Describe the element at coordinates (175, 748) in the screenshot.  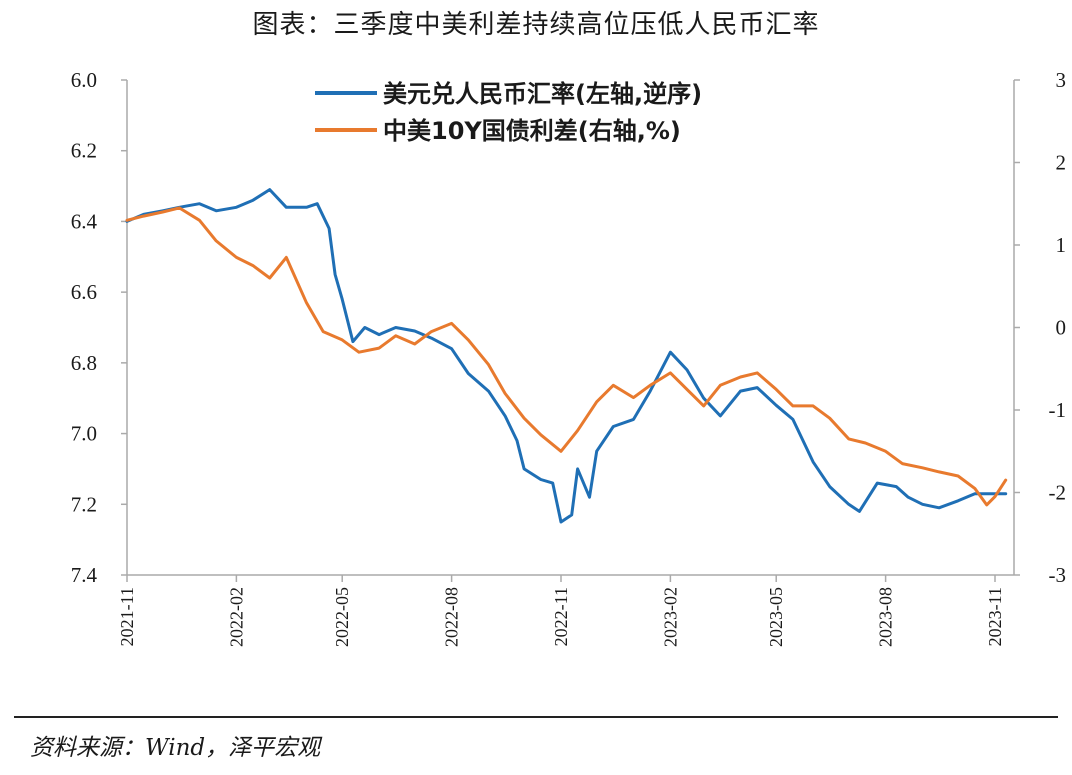
I see `source-note: 资料来源：Wind，泽平宏观` at that location.